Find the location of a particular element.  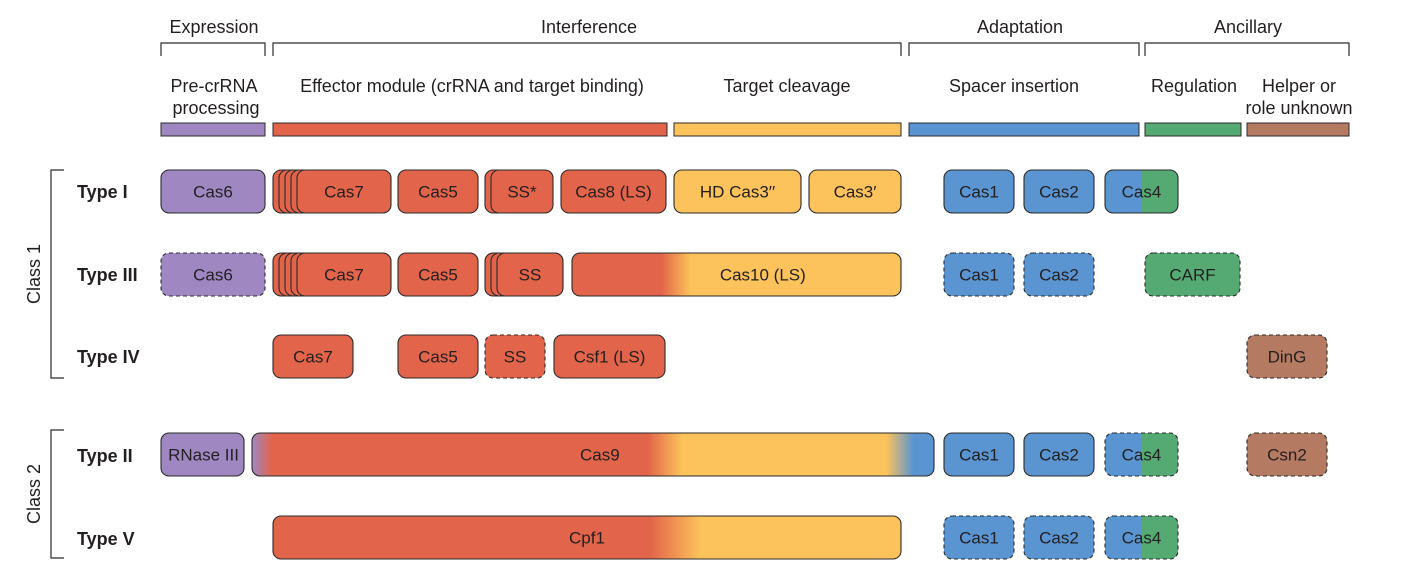

cpf1-type-v-box is located at coordinates (587, 537).